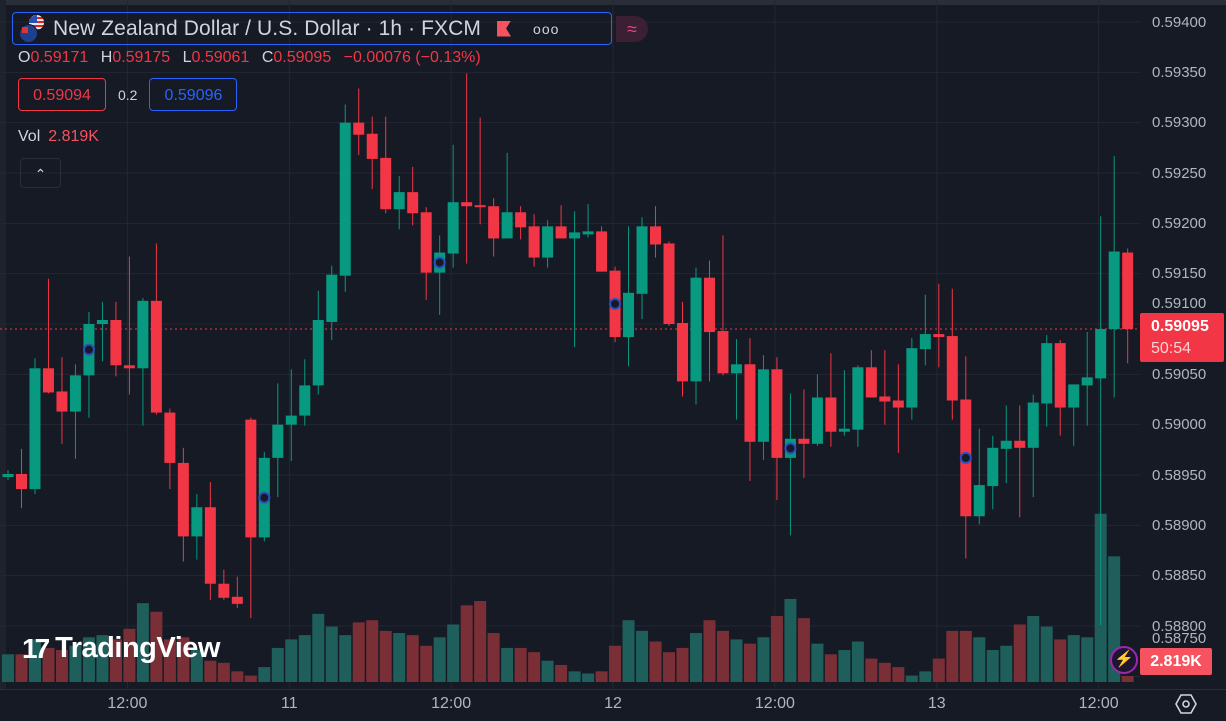 The height and width of the screenshot is (721, 1226). Describe the element at coordinates (40, 173) in the screenshot. I see `collapse-legend-button: ⌃` at that location.